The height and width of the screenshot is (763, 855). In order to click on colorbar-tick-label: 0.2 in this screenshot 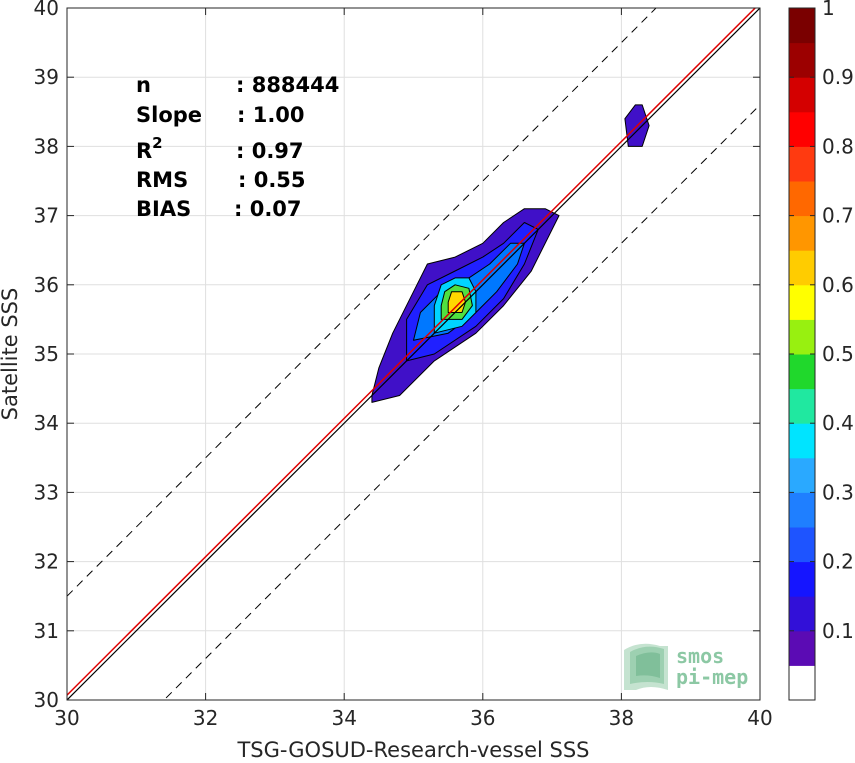, I will do `click(838, 562)`.